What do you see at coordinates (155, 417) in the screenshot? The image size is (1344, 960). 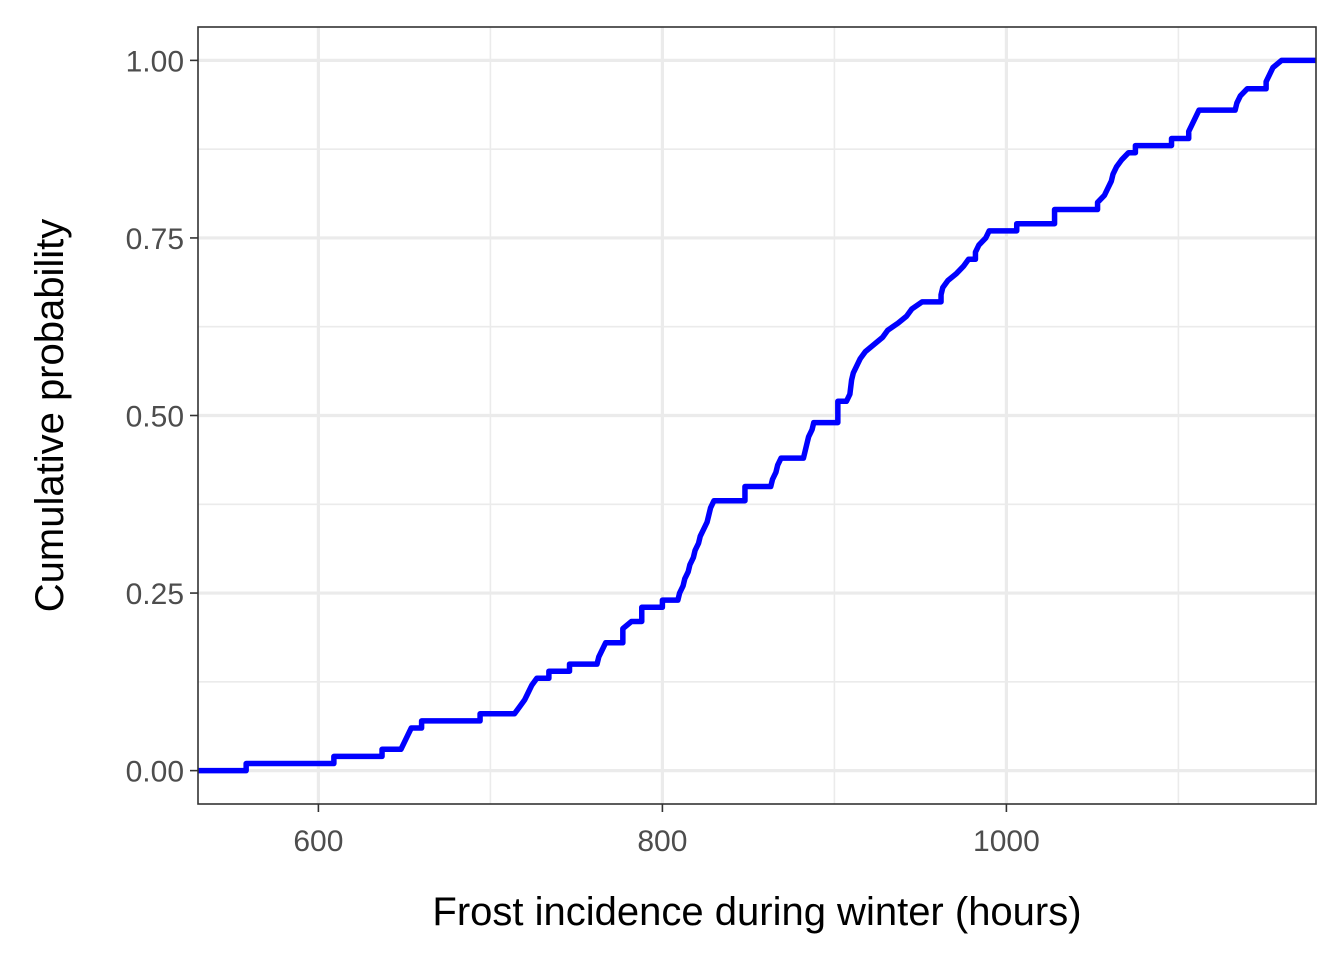 I see `y-tick-label: 0.50` at bounding box center [155, 417].